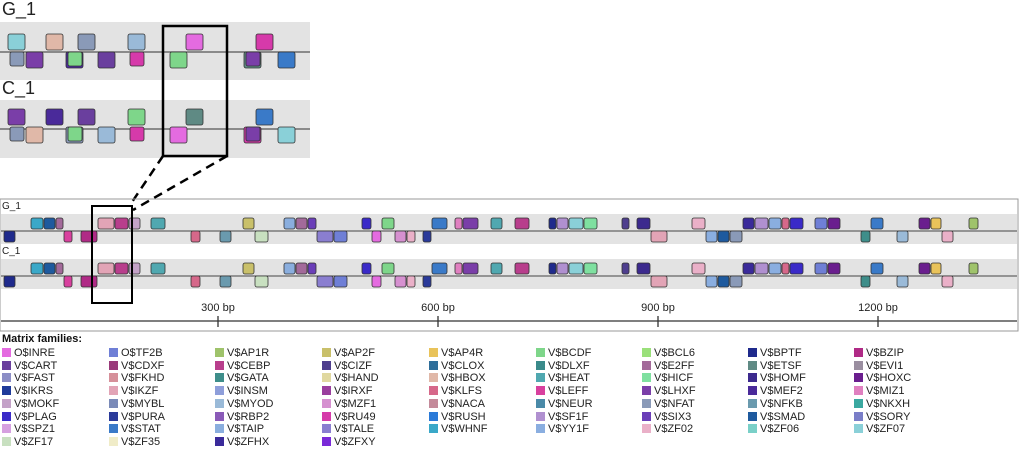  What do you see at coordinates (666, 417) in the screenshot?
I see `legend-item: V$SIX3` at bounding box center [666, 417].